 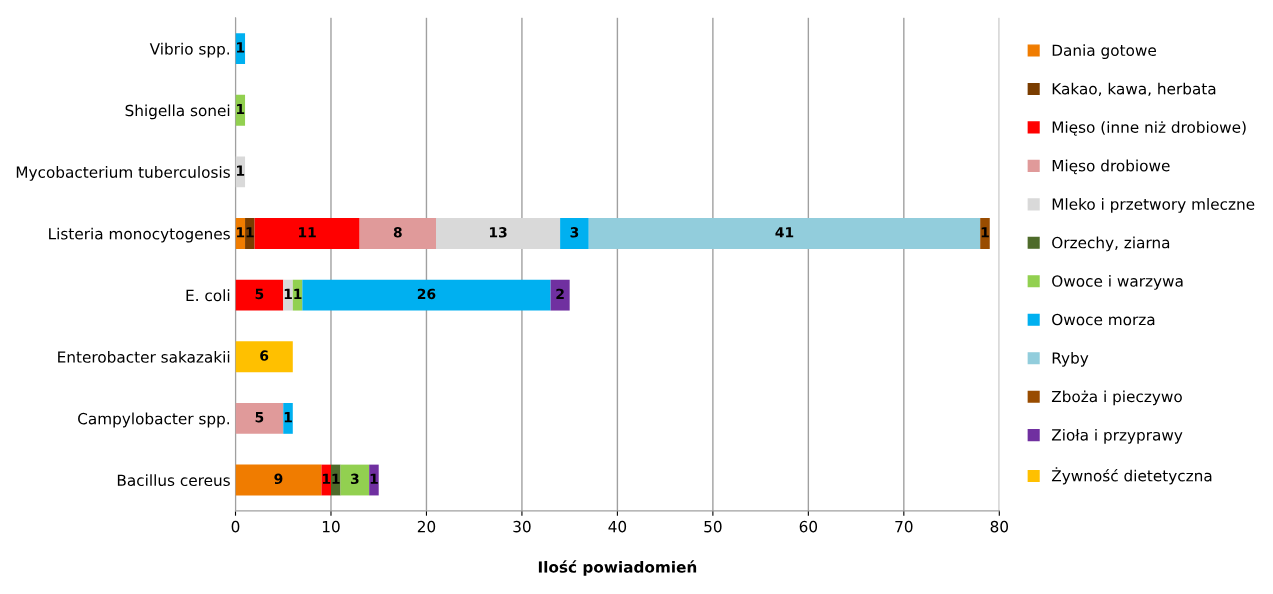 What do you see at coordinates (208, 295) in the screenshot?
I see `y-tick-label: E. coli` at bounding box center [208, 295].